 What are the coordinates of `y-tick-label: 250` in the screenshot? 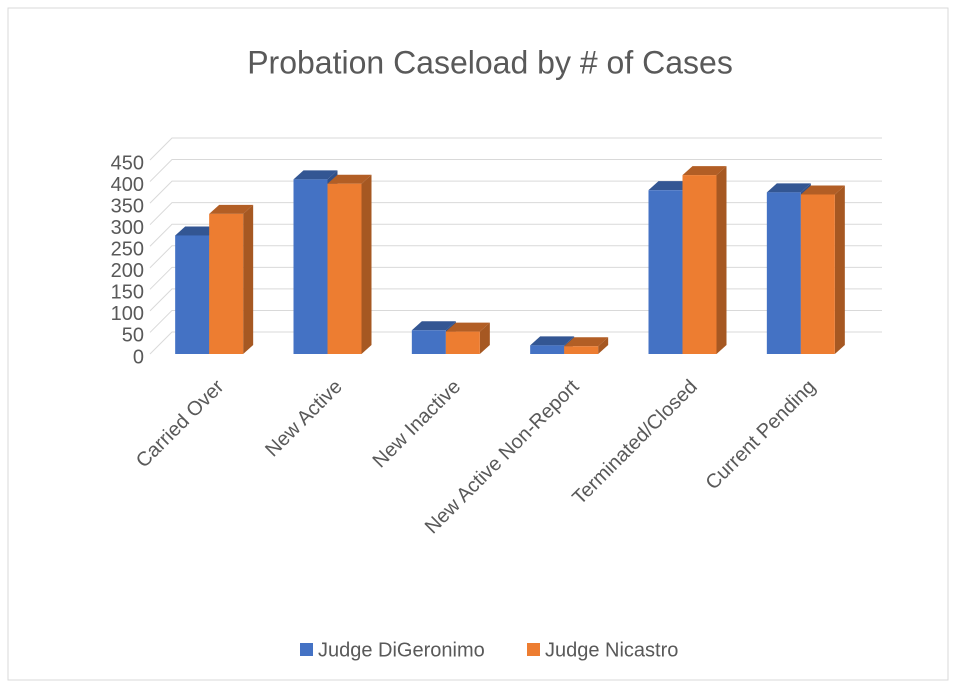 It's located at (127, 250).